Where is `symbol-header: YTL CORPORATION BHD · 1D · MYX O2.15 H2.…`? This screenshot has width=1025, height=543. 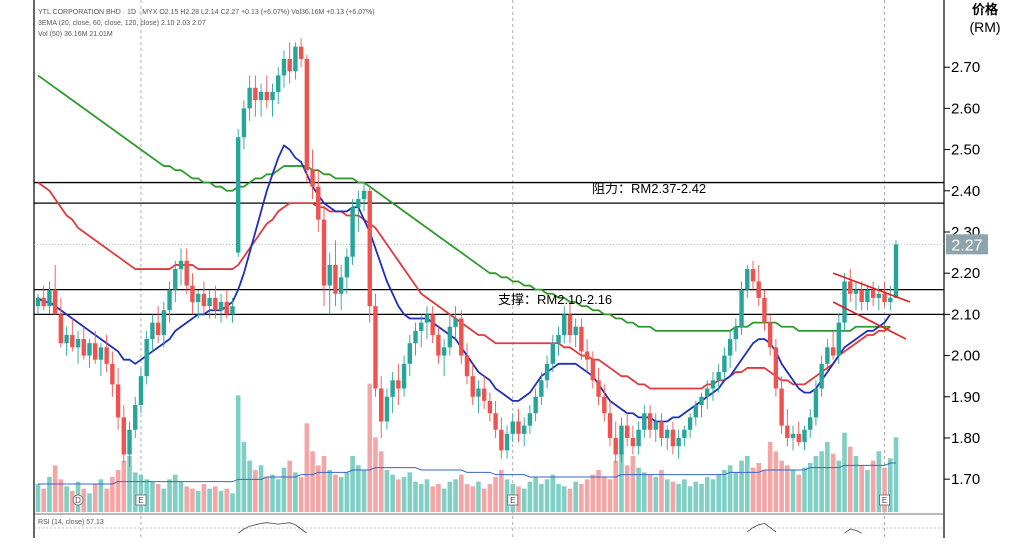
symbol-header: YTL CORPORATION BHD · 1D · MYX O2.15 H2.… is located at coordinates (206, 12).